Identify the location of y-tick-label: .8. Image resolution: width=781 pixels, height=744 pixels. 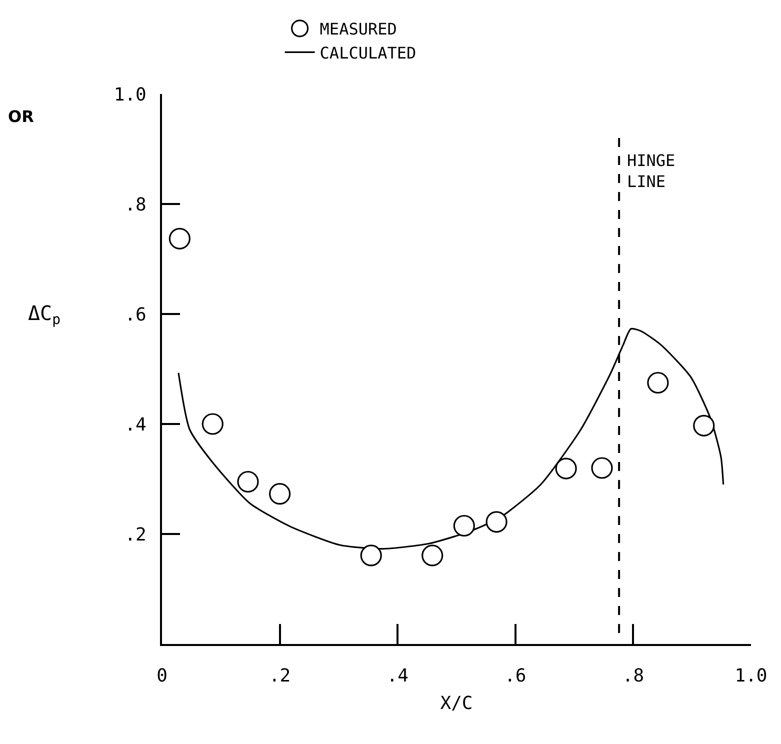
(135, 205).